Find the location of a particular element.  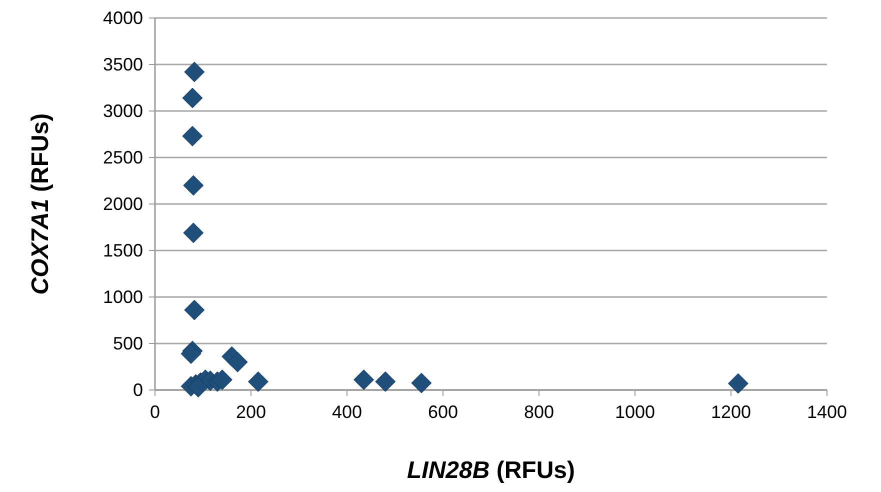

x-tick-label: 600 is located at coordinates (443, 412).